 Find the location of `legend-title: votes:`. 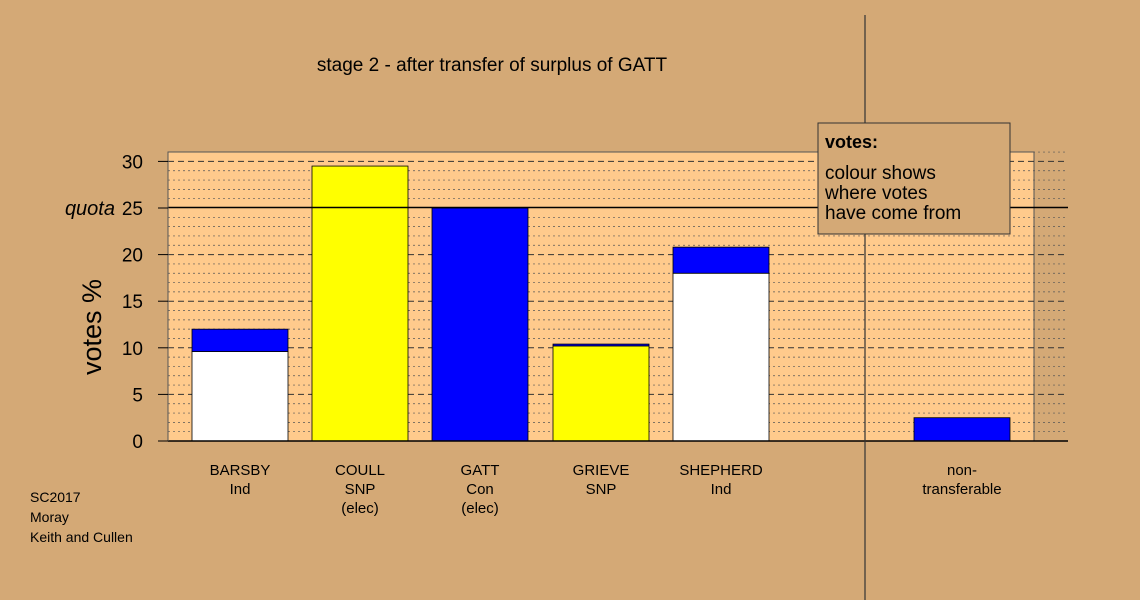

legend-title: votes: is located at coordinates (851, 142).